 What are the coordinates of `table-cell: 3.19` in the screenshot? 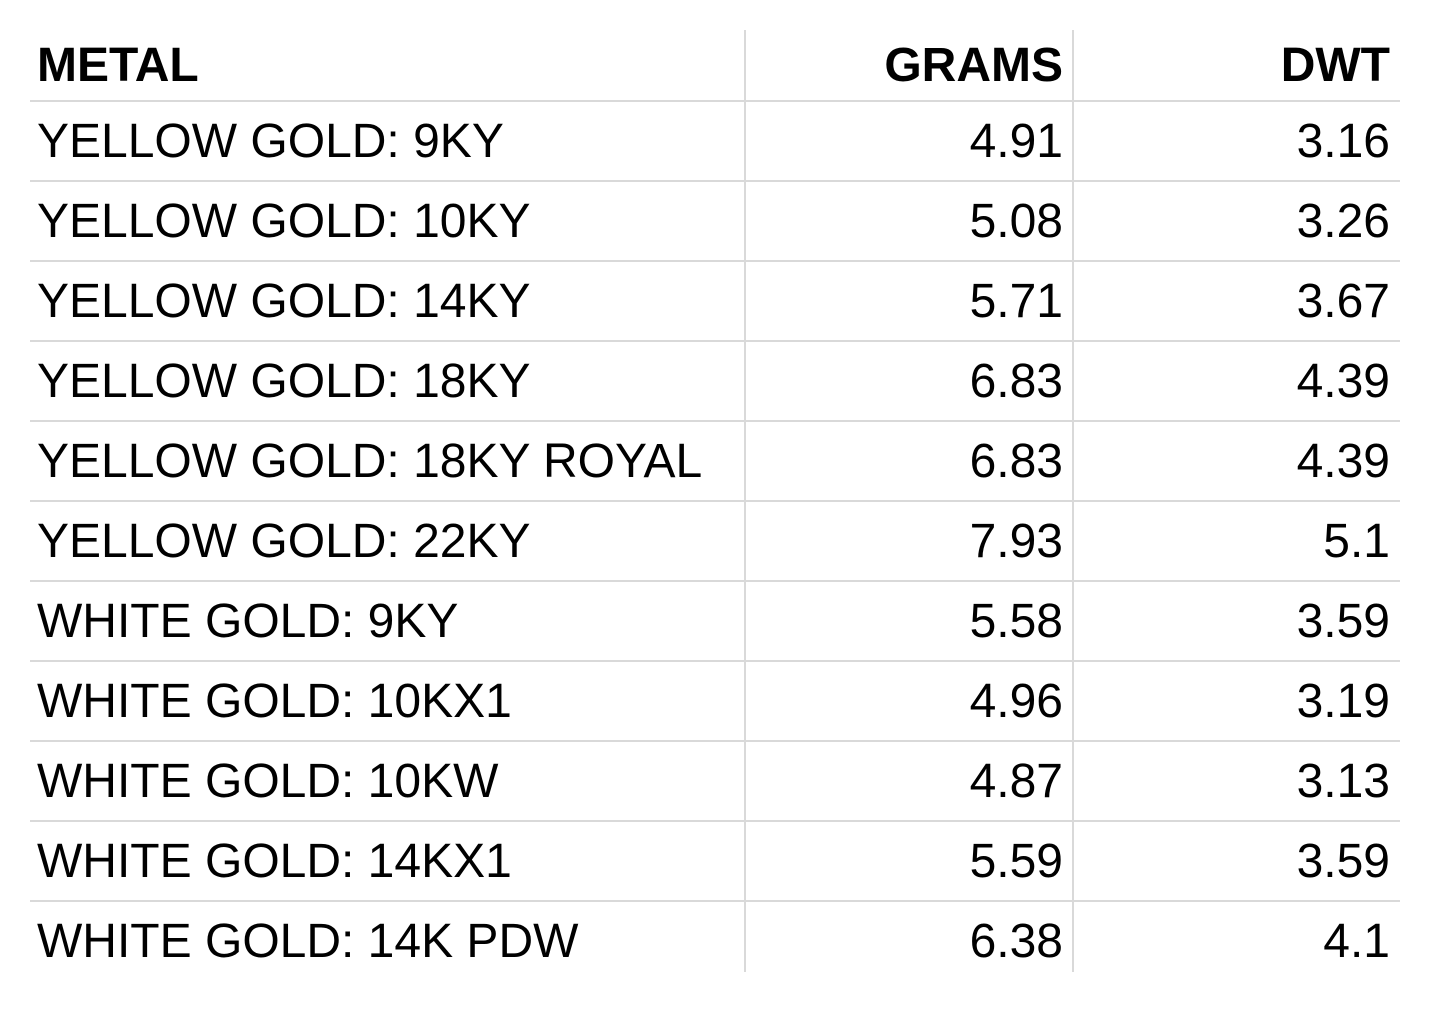 It's located at (1343, 701).